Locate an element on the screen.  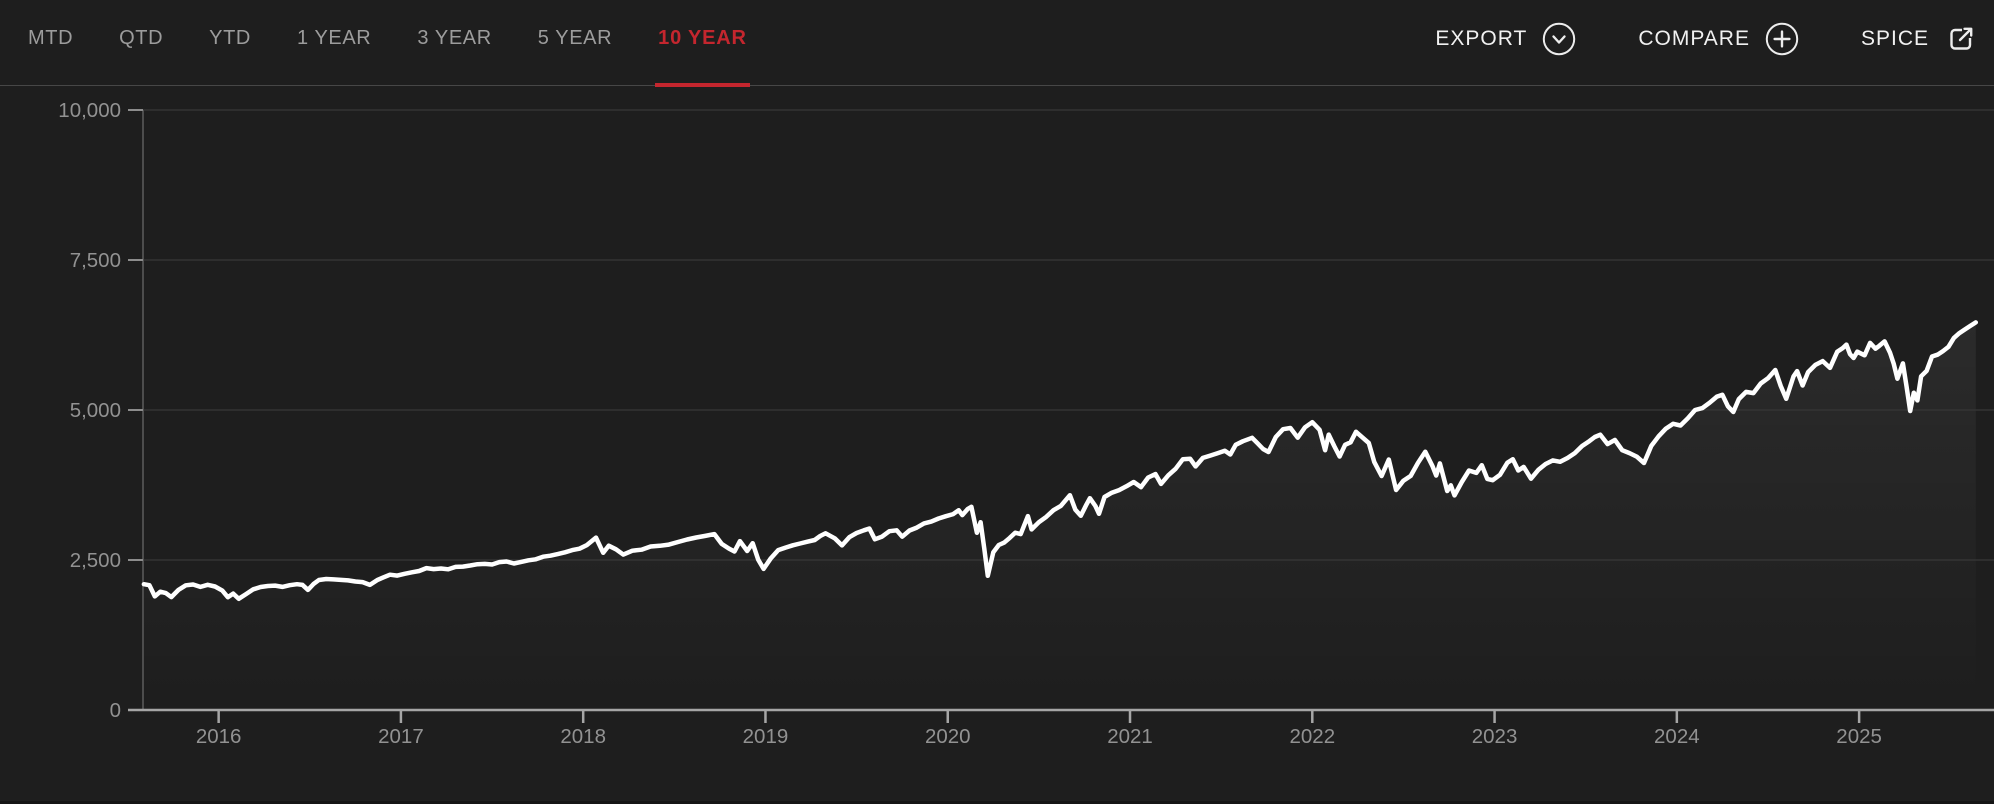
tab-5-year: 5 YEAR is located at coordinates (575, 43).